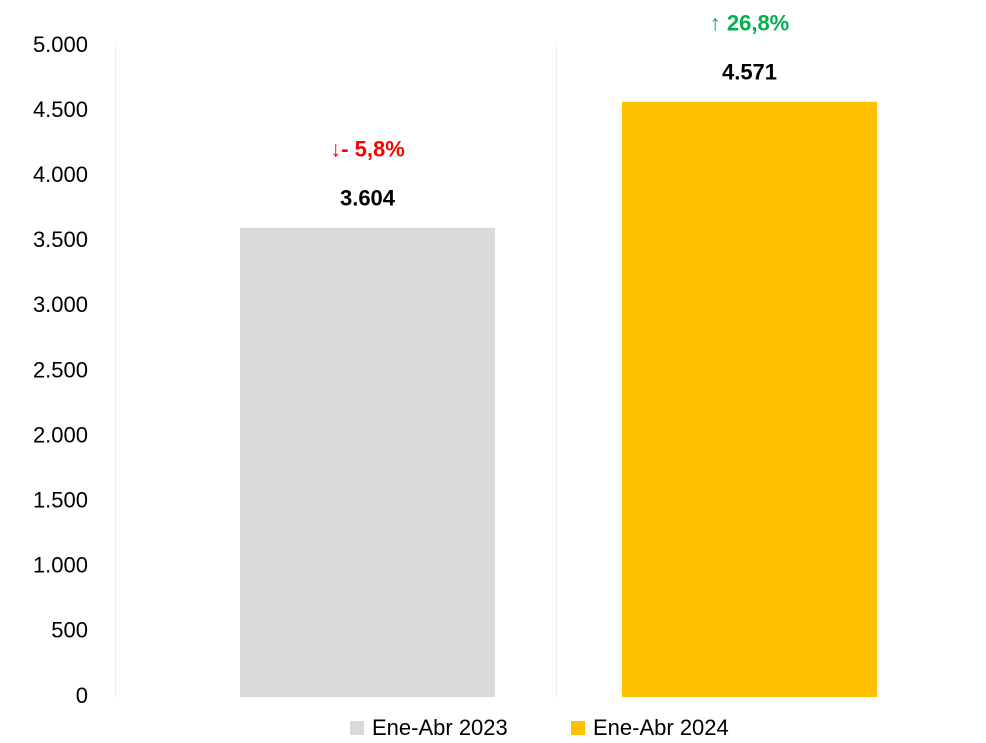  Describe the element at coordinates (60, 174) in the screenshot. I see `y-tick-label: 4.000` at that location.